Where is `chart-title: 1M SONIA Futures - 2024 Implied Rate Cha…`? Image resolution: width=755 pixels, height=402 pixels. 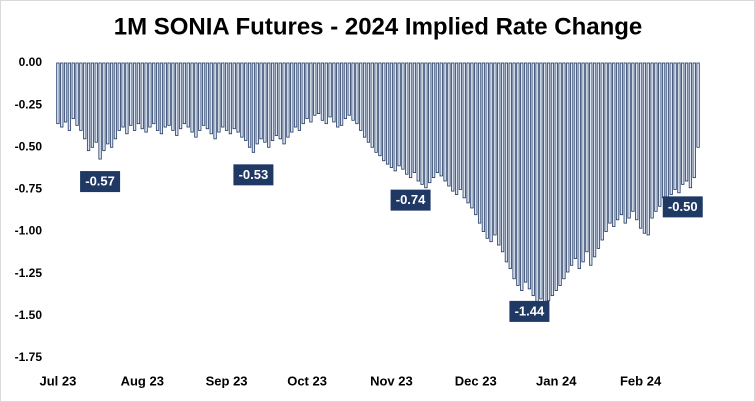 chart-title: 1M SONIA Futures - 2024 Implied Rate Cha… is located at coordinates (378, 26).